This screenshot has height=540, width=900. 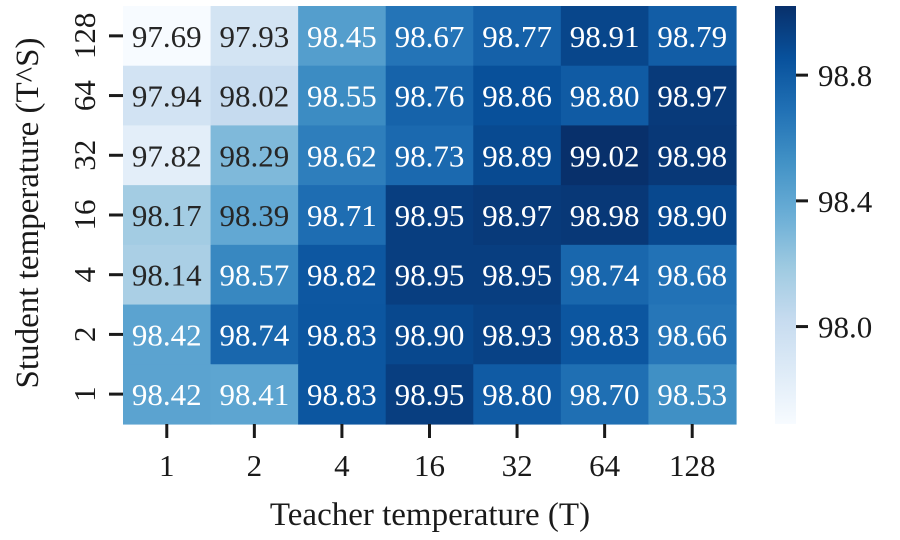 What do you see at coordinates (845, 327) in the screenshot?
I see `colorbar-tick-label: 98.0` at bounding box center [845, 327].